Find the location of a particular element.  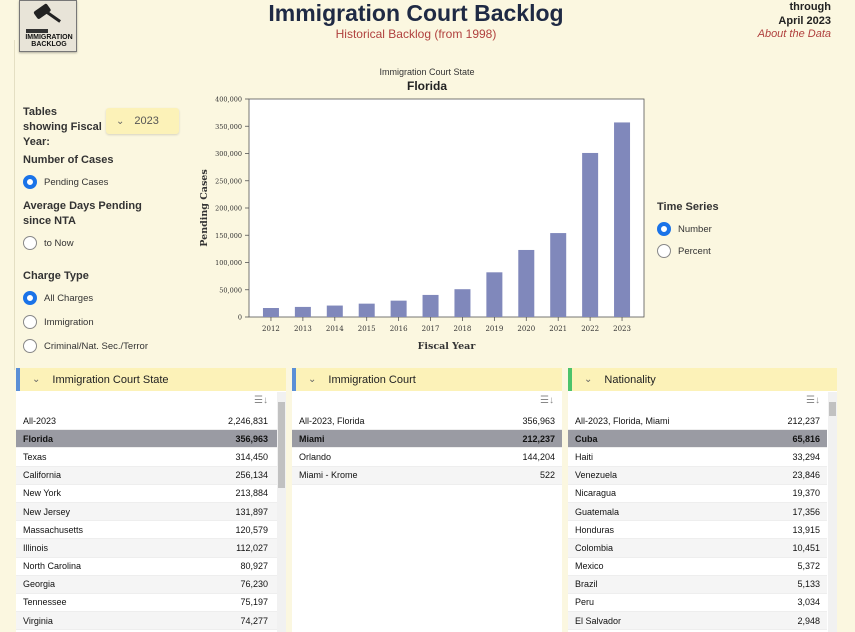

time-series-label: Time Series is located at coordinates (688, 207).